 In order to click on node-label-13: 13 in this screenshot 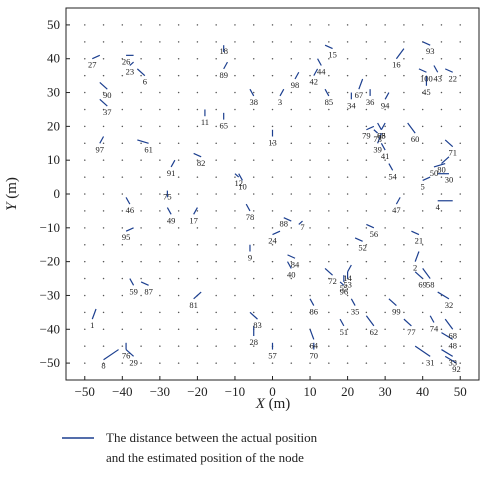, I will do `click(272, 143)`.